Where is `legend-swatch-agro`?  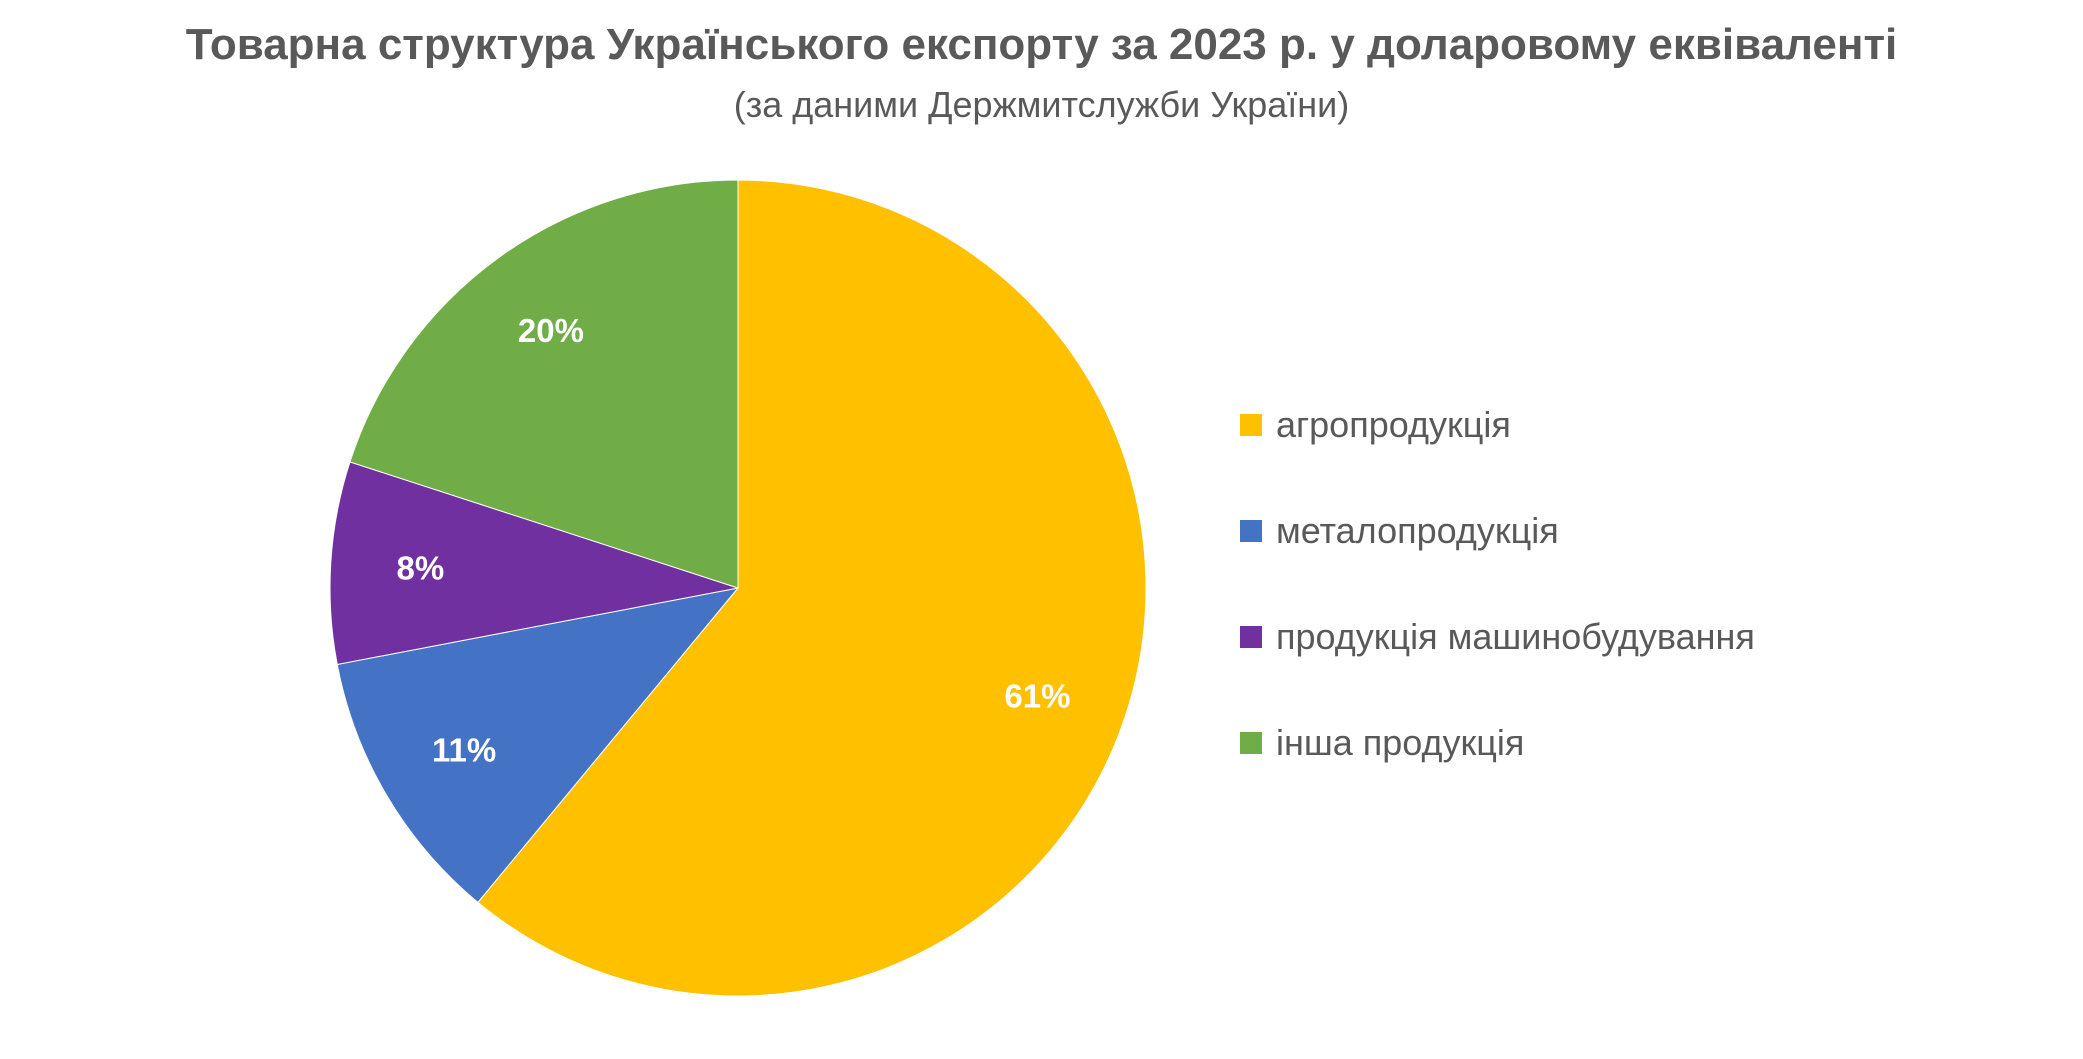
legend-swatch-agro is located at coordinates (1251, 425).